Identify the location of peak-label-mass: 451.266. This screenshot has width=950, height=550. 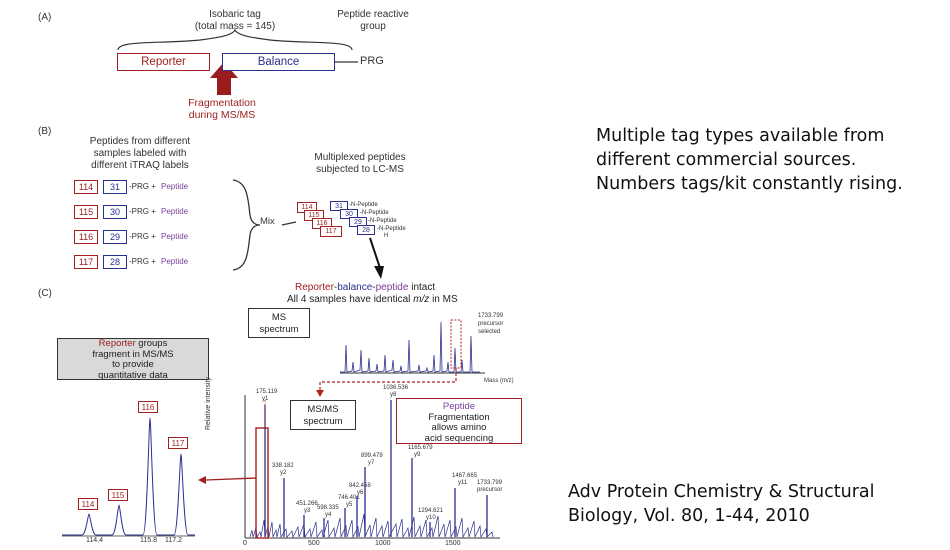
(307, 504).